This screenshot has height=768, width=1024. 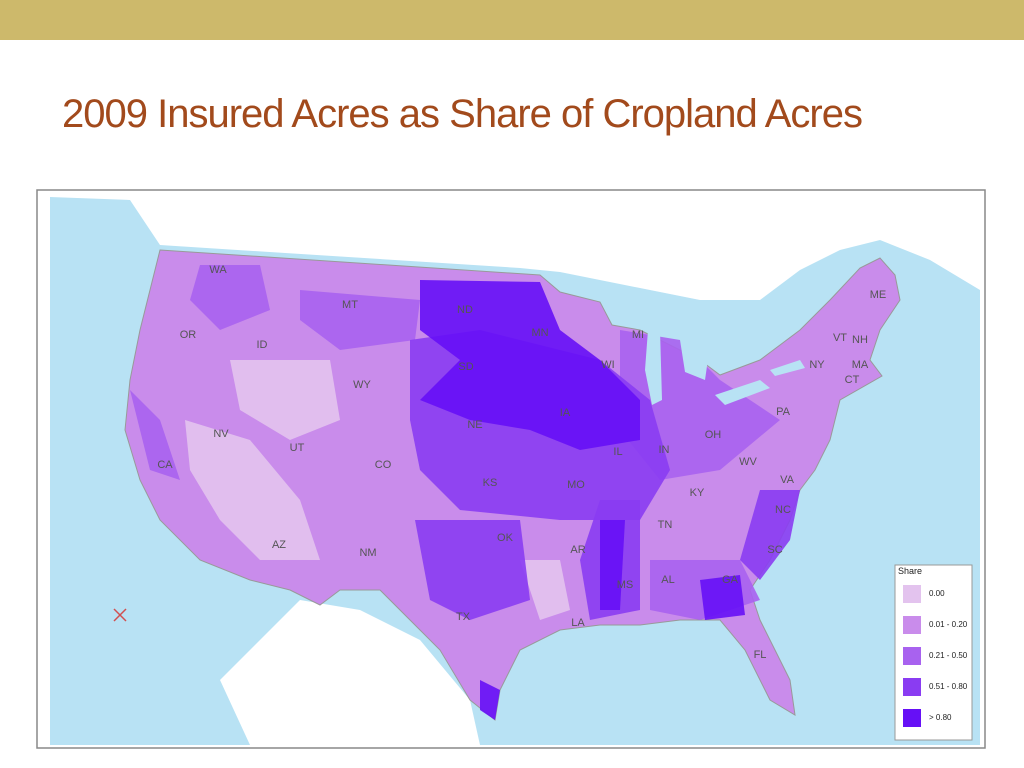 What do you see at coordinates (576, 485) in the screenshot?
I see `state-label: MO` at bounding box center [576, 485].